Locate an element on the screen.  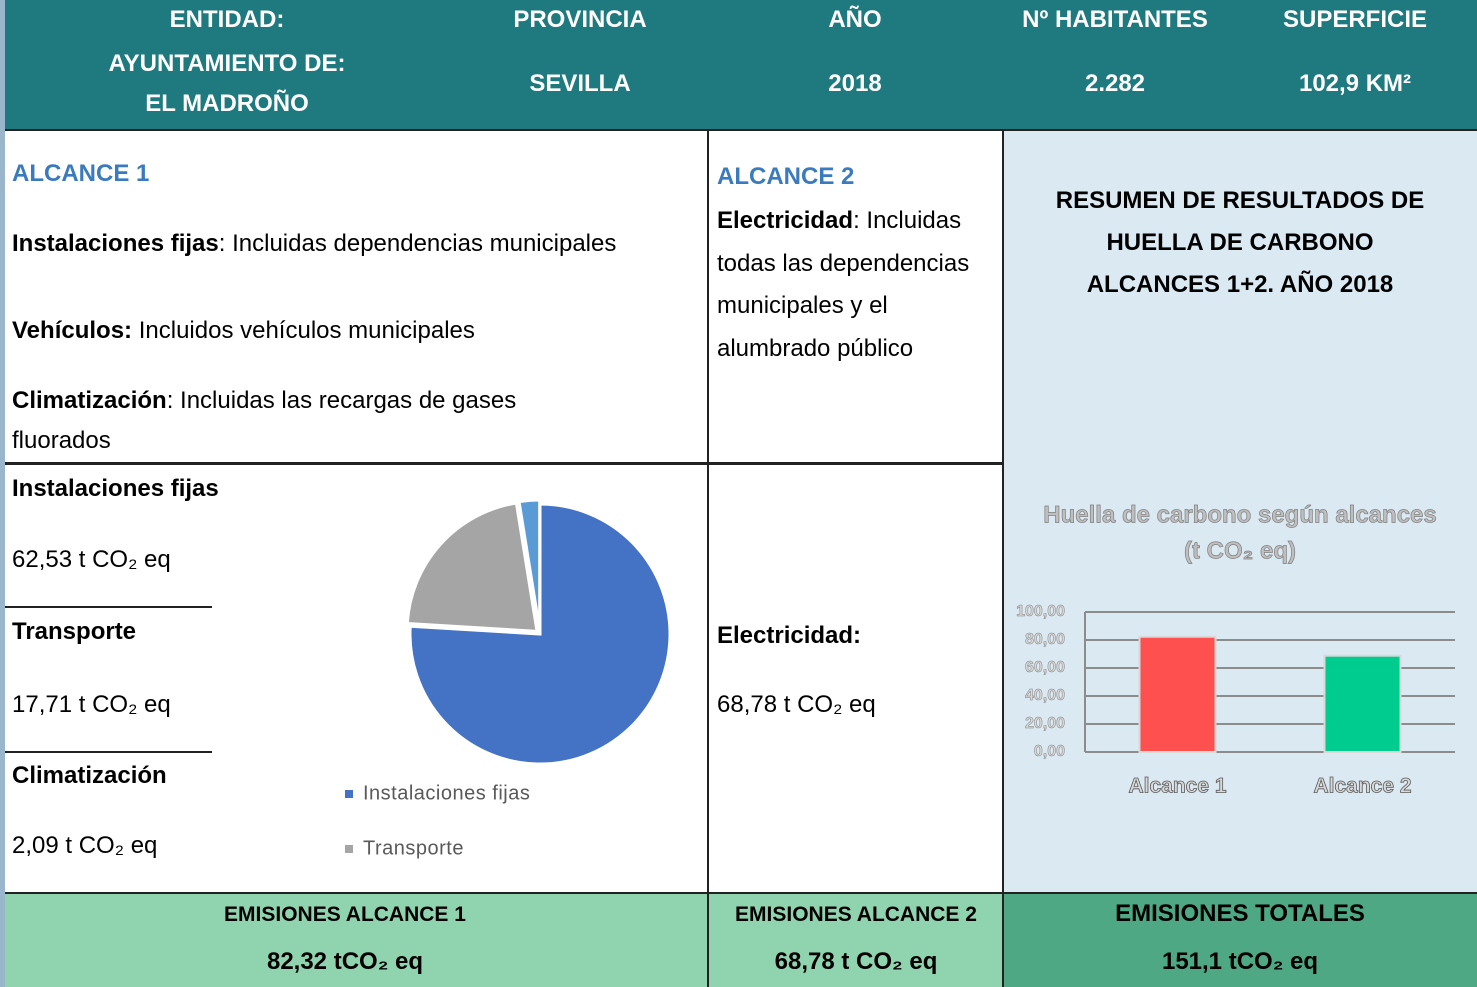
footer-value: 82,32 tCO₂ eq is located at coordinates (345, 961).